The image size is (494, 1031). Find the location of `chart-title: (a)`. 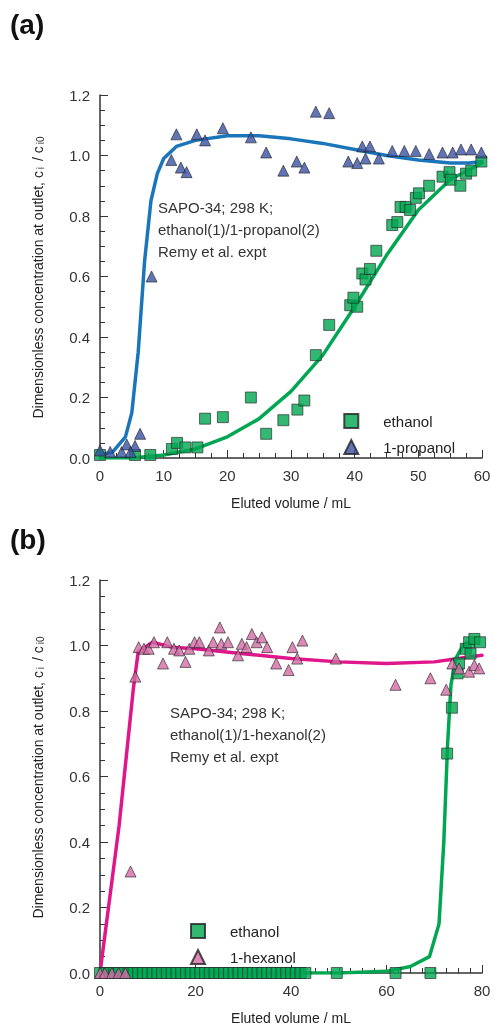

chart-title: (a) is located at coordinates (27, 24).